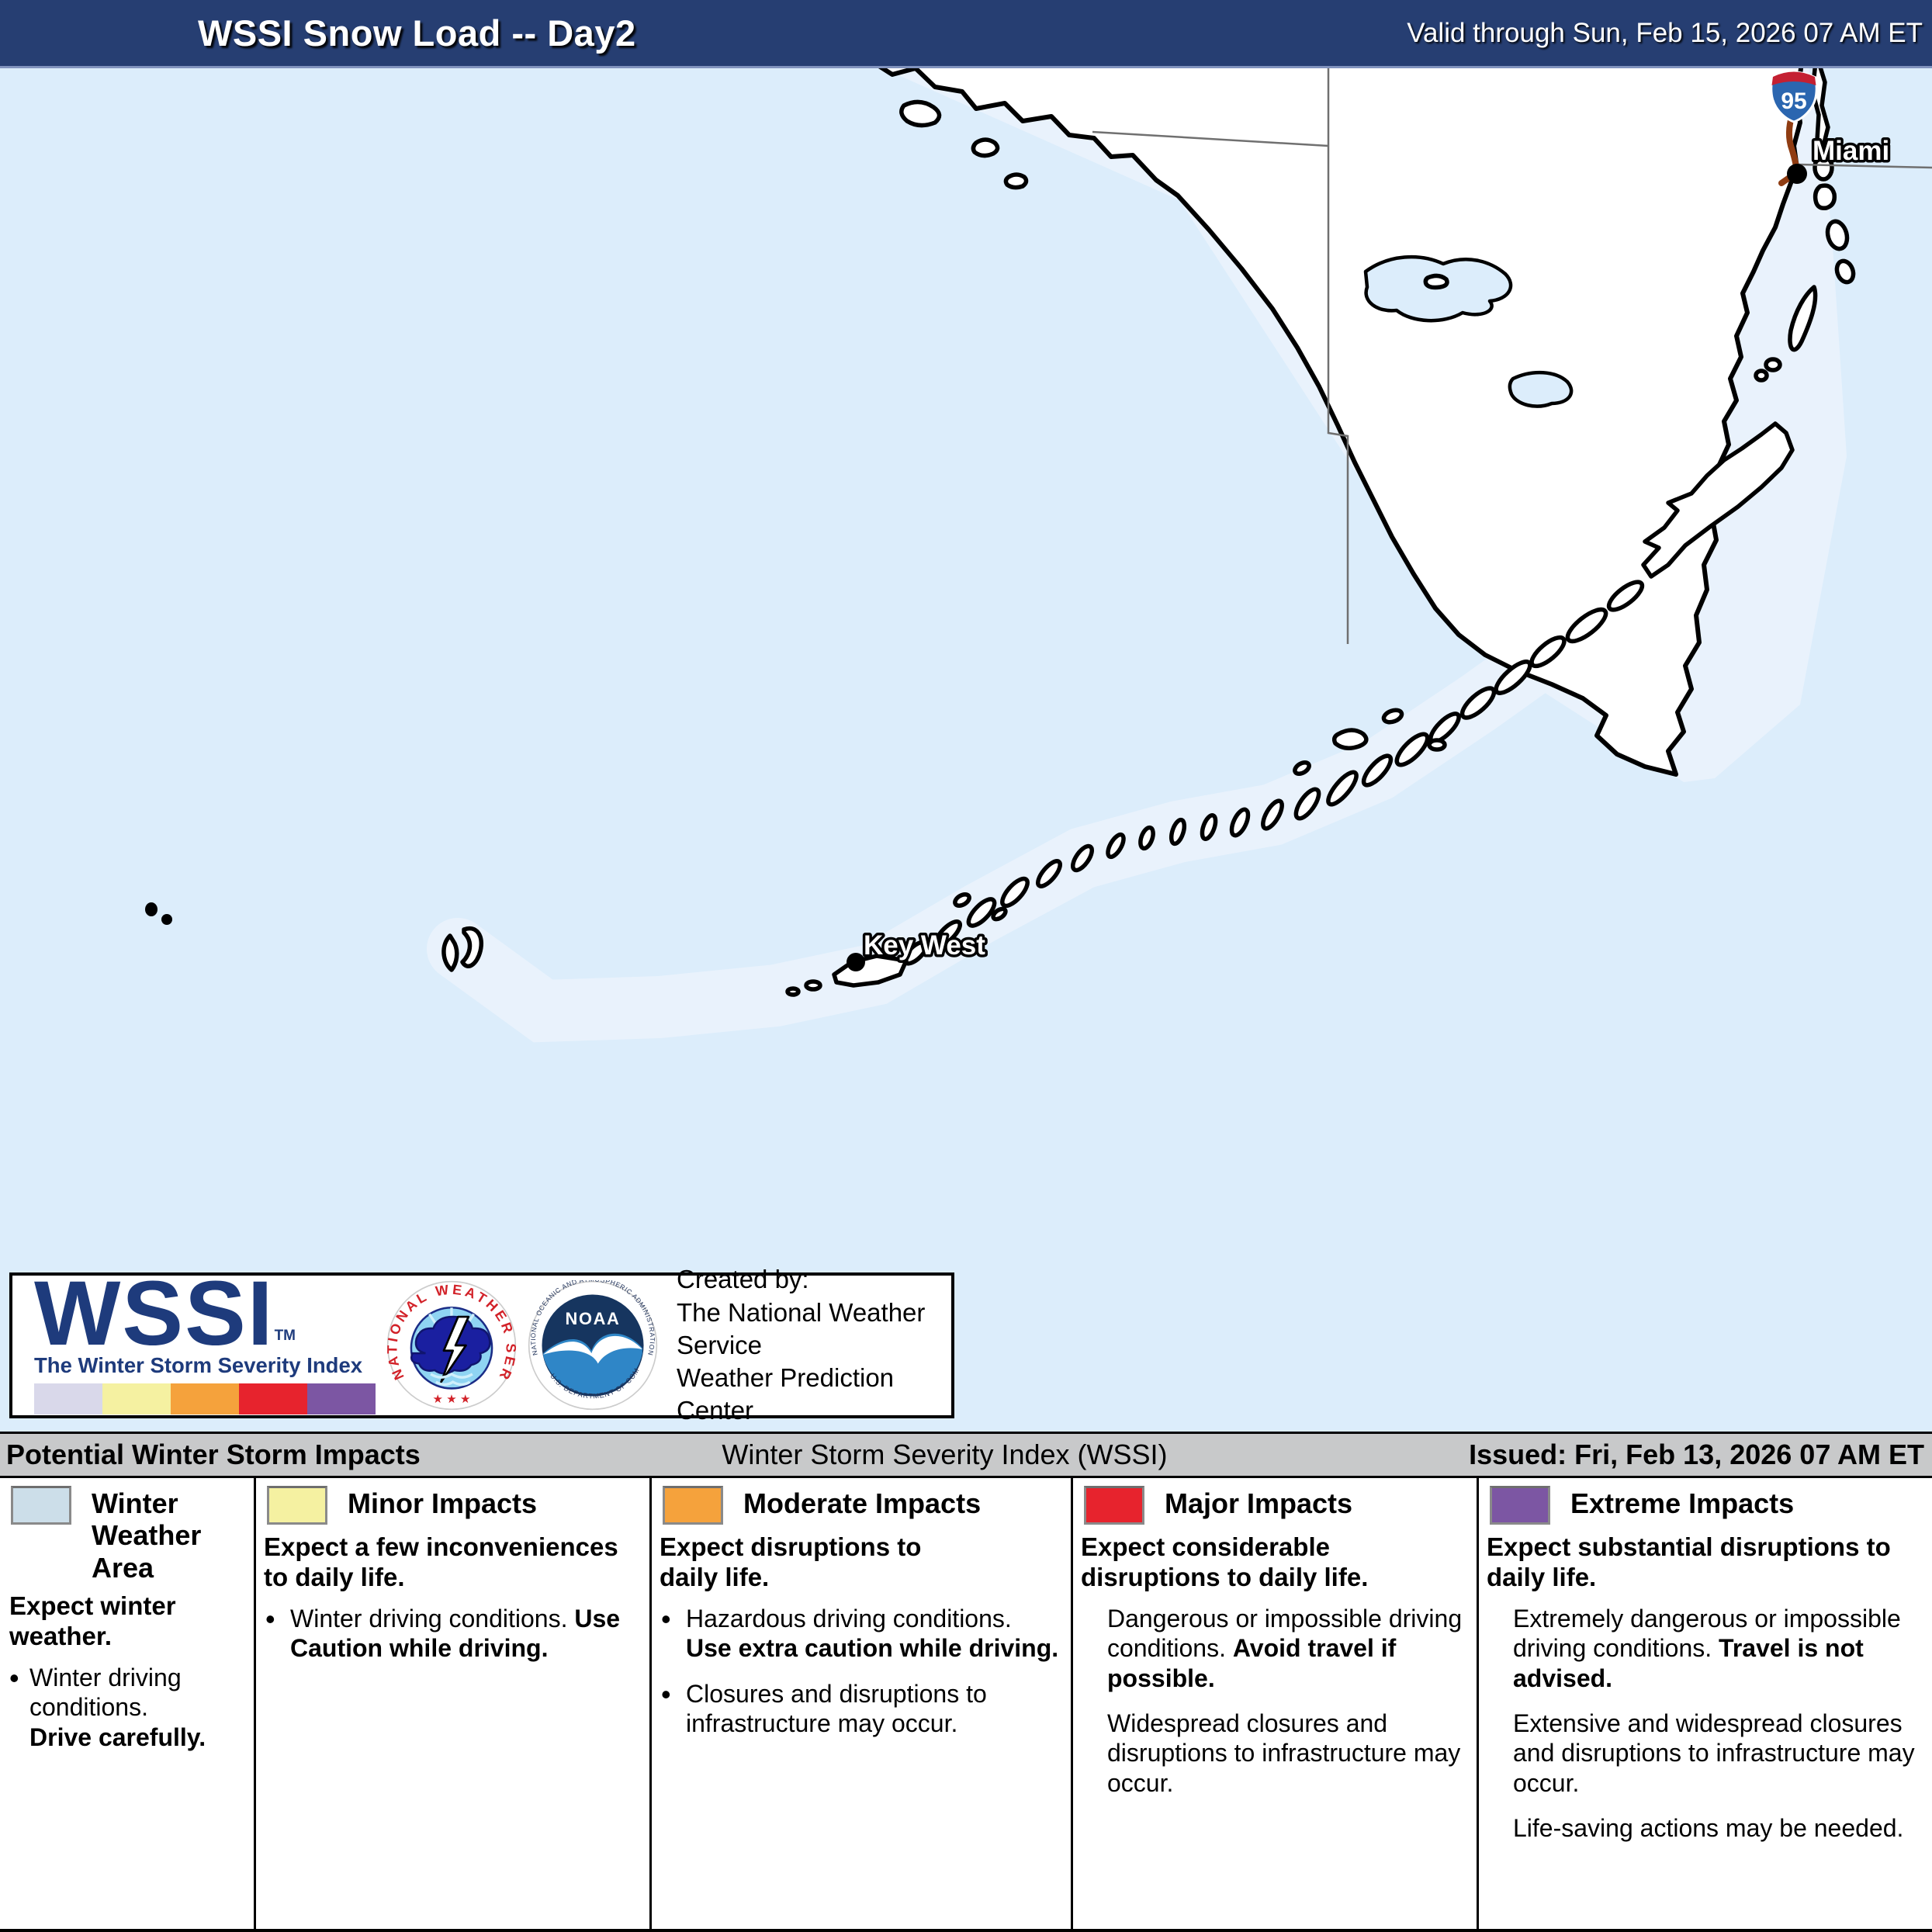  I want to click on created-by-line1: Created by:, so click(743, 1279).